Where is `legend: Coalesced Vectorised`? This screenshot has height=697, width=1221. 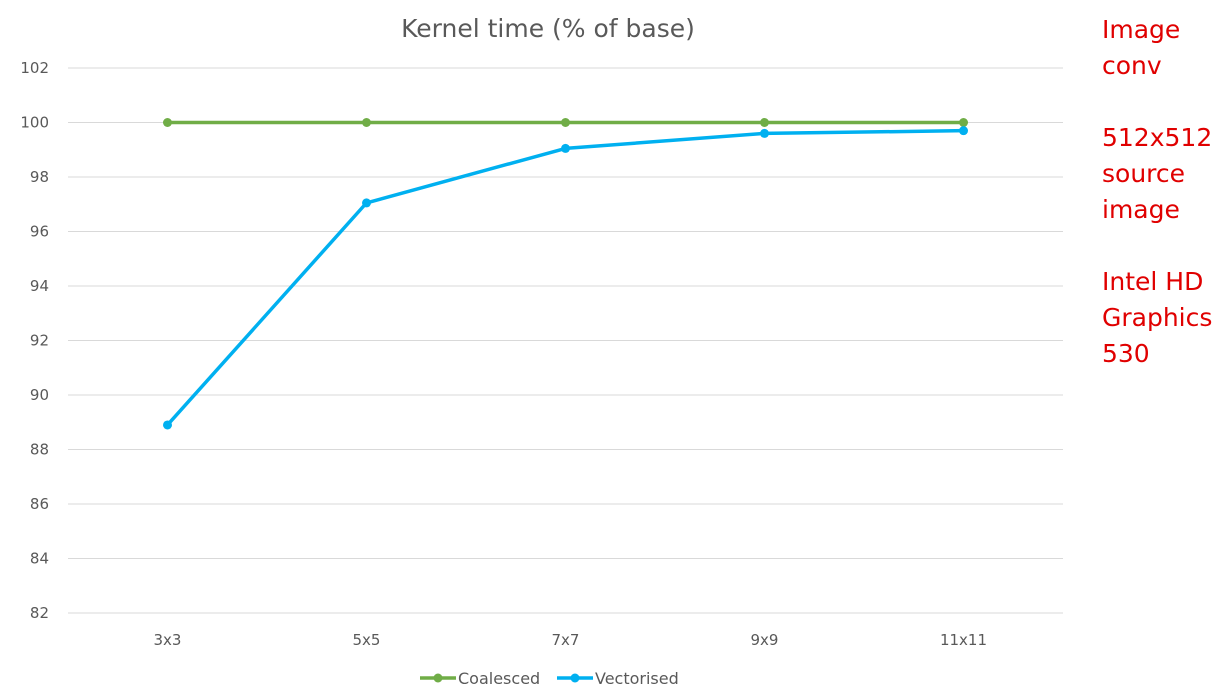 legend: Coalesced Vectorised is located at coordinates (549, 678).